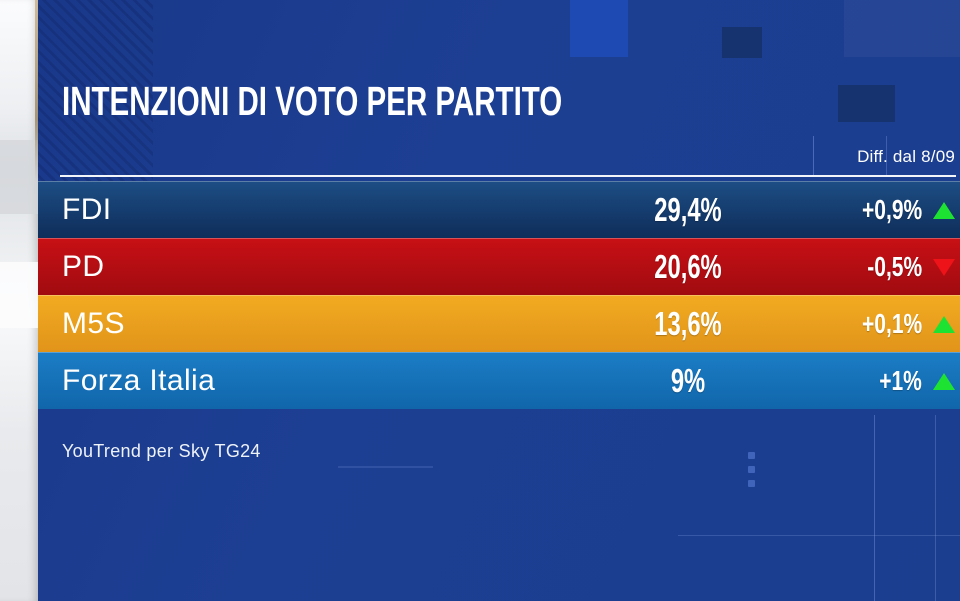 This screenshot has width=960, height=601. Describe the element at coordinates (906, 156) in the screenshot. I see `diff-column-header: Diff. dal 8/09` at that location.